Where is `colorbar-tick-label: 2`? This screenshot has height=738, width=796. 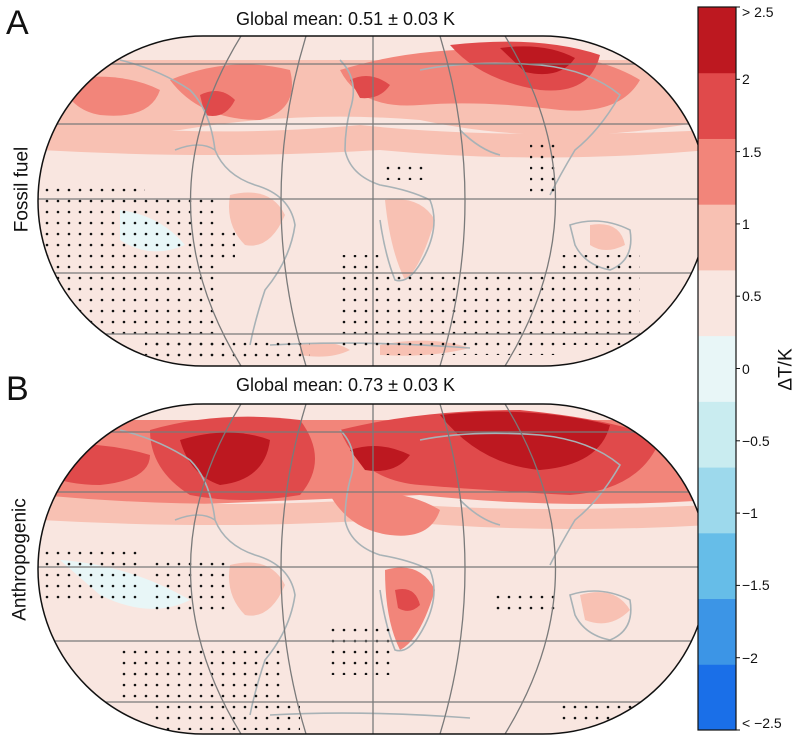 colorbar-tick-label: 2 is located at coordinates (746, 79).